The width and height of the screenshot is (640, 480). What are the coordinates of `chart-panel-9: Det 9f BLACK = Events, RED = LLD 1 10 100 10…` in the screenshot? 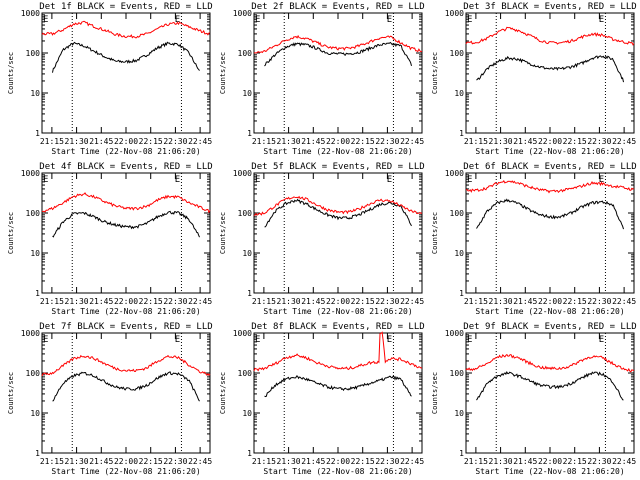 It's located at (534, 399).